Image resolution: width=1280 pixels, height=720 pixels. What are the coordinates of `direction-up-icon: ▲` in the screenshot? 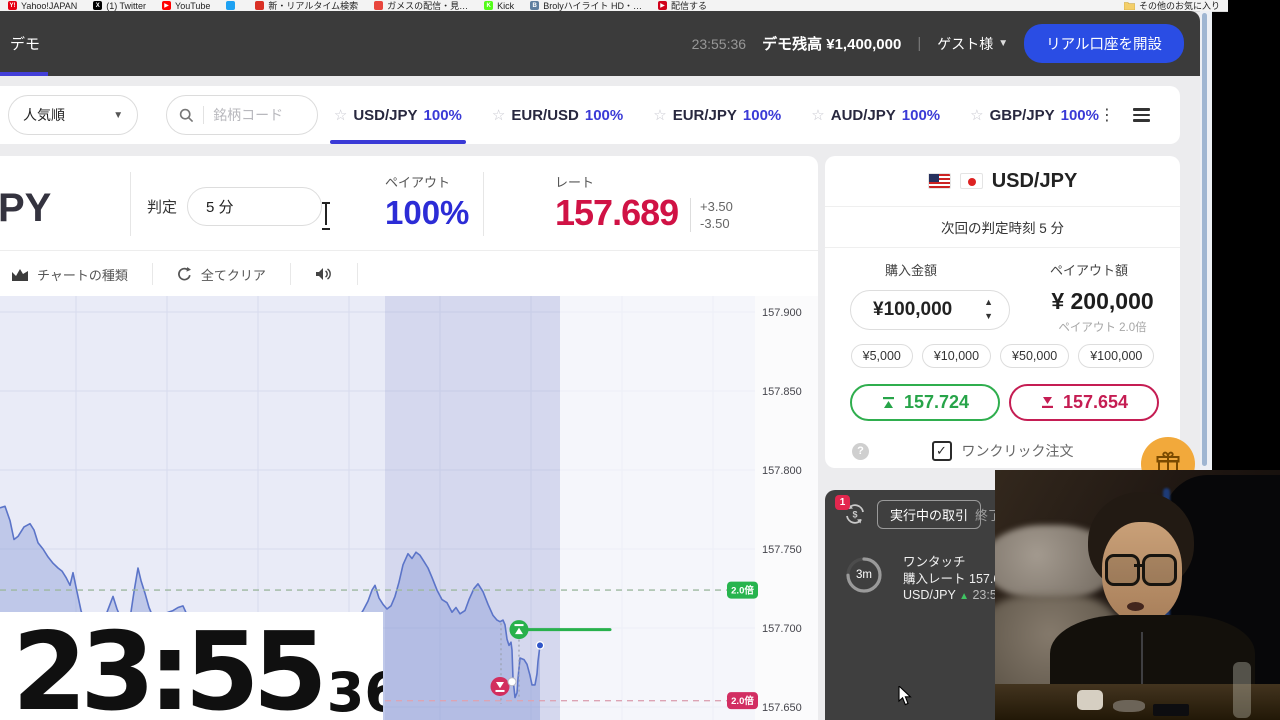 It's located at (964, 596).